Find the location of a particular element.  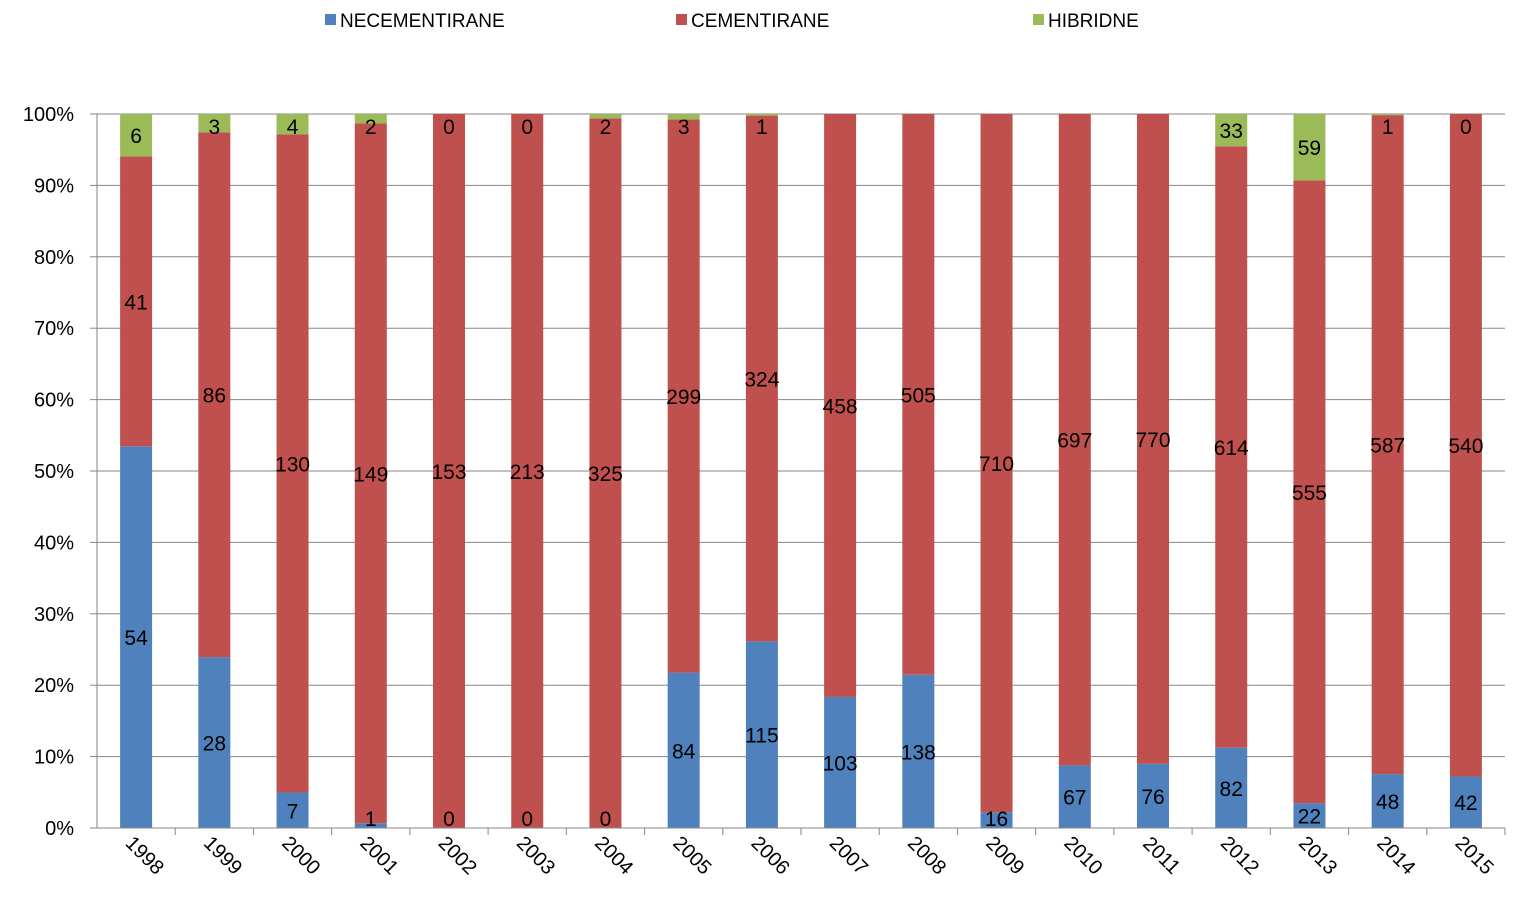

x-tick-label-1999: 1999 is located at coordinates (222, 855).